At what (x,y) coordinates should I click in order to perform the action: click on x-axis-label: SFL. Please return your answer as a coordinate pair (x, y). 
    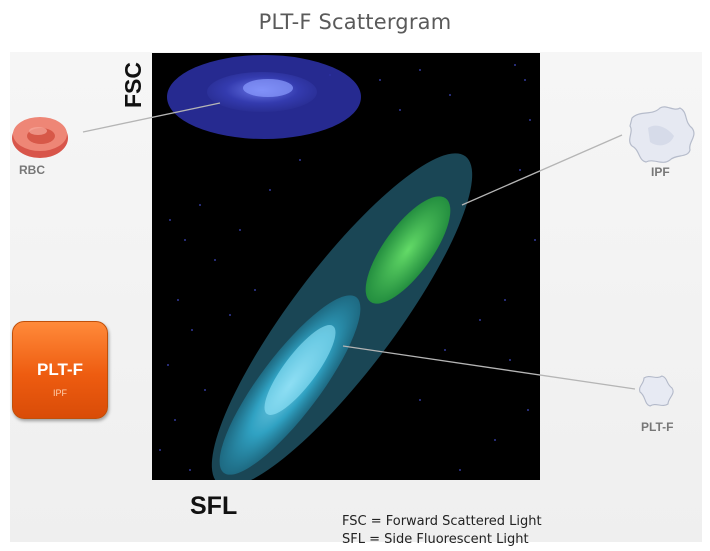
    Looking at the image, I should click on (214, 506).